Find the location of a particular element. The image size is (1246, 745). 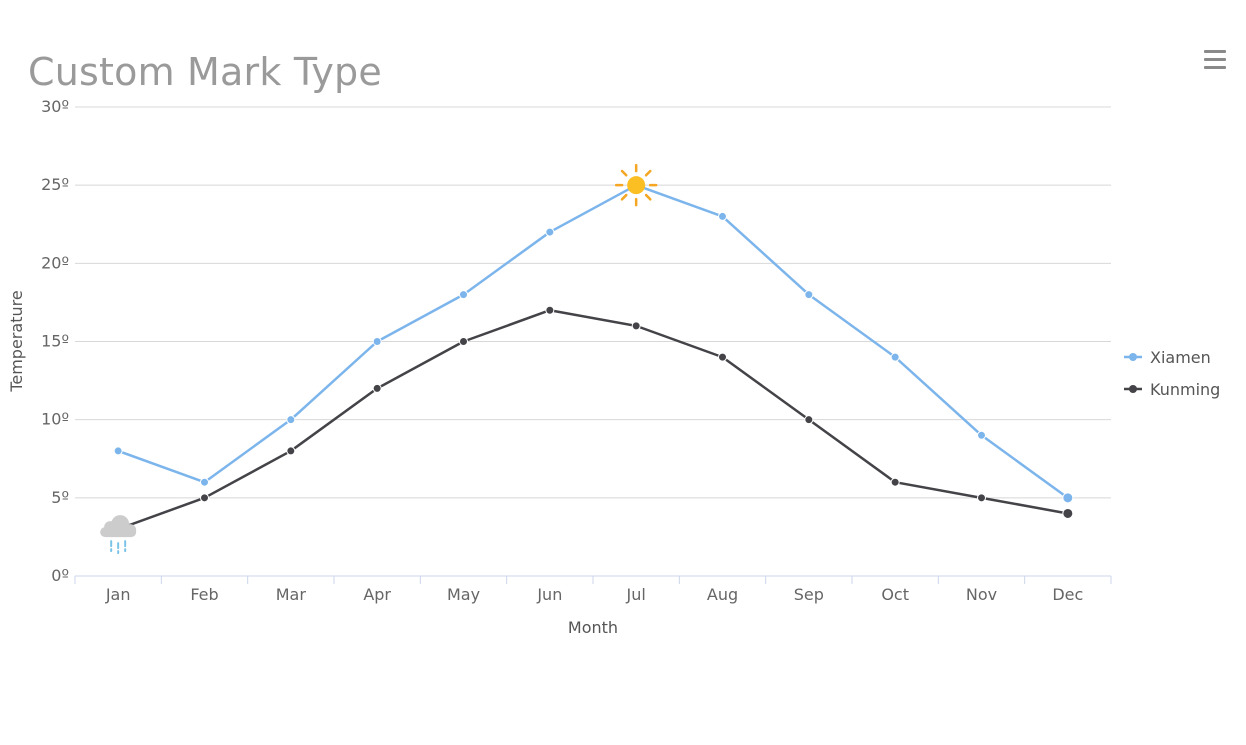

x-axis: Jan Feb Mar Apr May Jun Jul Aug Sep Oct Nov Dec is located at coordinates (593, 589).